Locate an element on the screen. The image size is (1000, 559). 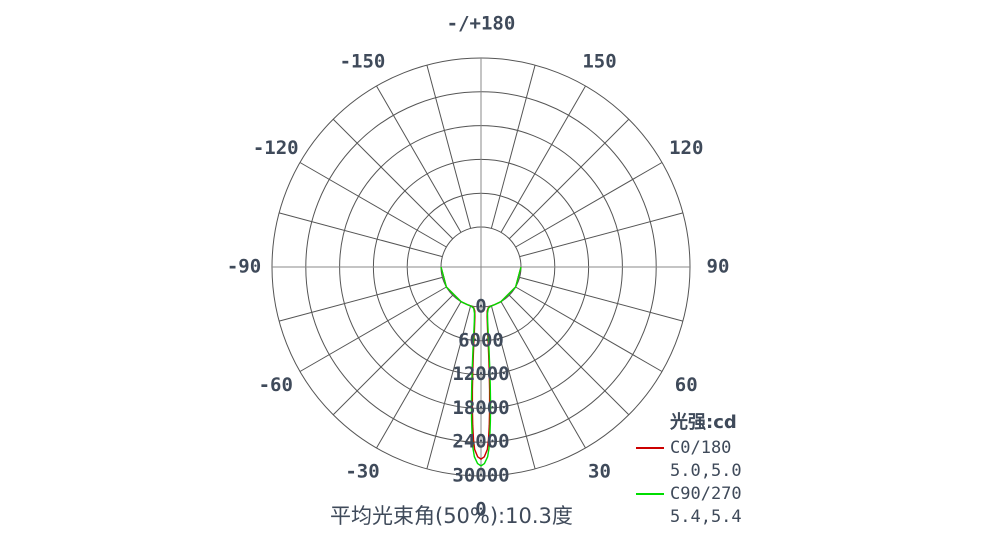
angle-tick-label: -90 is located at coordinates (244, 267).